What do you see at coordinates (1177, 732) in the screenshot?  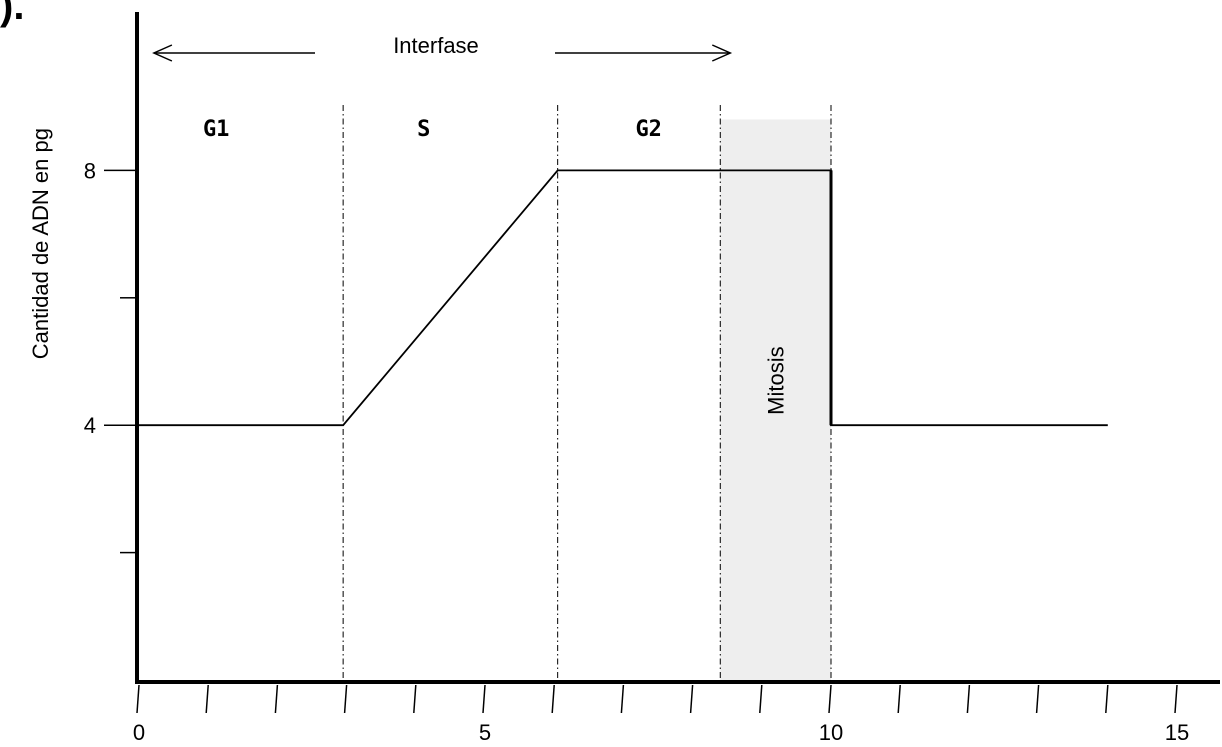 I see `x-tick-label-15: 15` at bounding box center [1177, 732].